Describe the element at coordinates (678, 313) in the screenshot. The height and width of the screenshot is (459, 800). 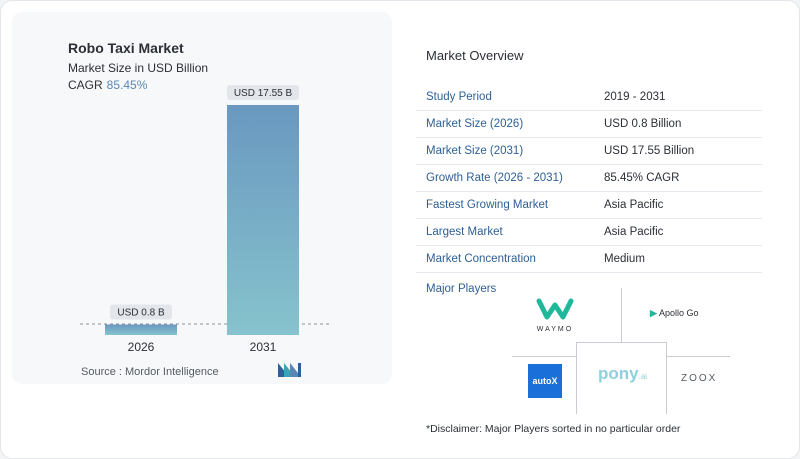
I see `apollo-wordmark: Apollo Go` at that location.